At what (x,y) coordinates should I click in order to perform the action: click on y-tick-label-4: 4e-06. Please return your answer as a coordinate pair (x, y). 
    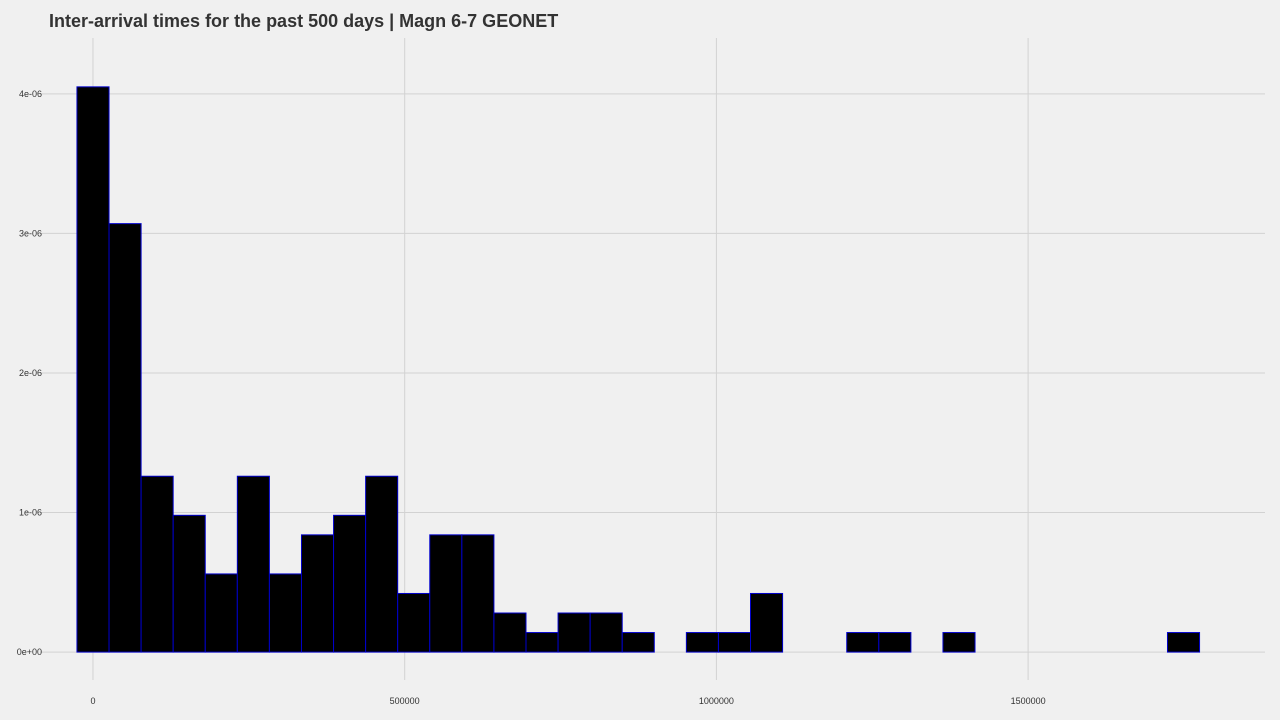
    Looking at the image, I should click on (30, 94).